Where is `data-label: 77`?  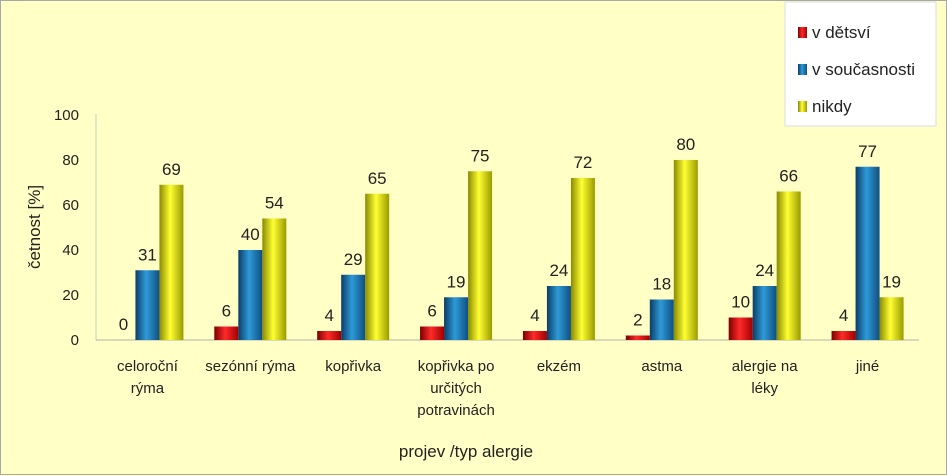
data-label: 77 is located at coordinates (867, 151).